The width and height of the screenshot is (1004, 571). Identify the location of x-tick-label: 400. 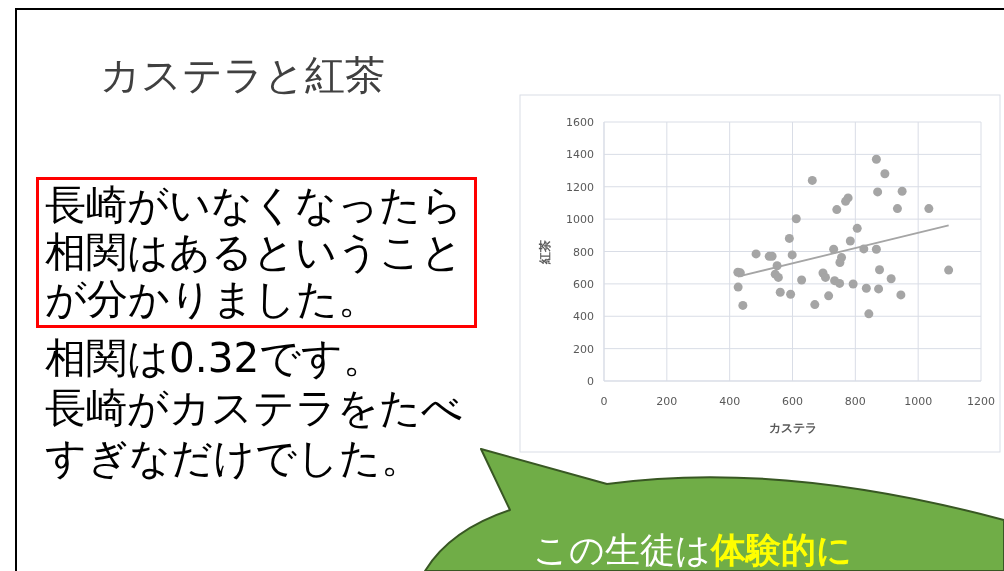
(730, 401).